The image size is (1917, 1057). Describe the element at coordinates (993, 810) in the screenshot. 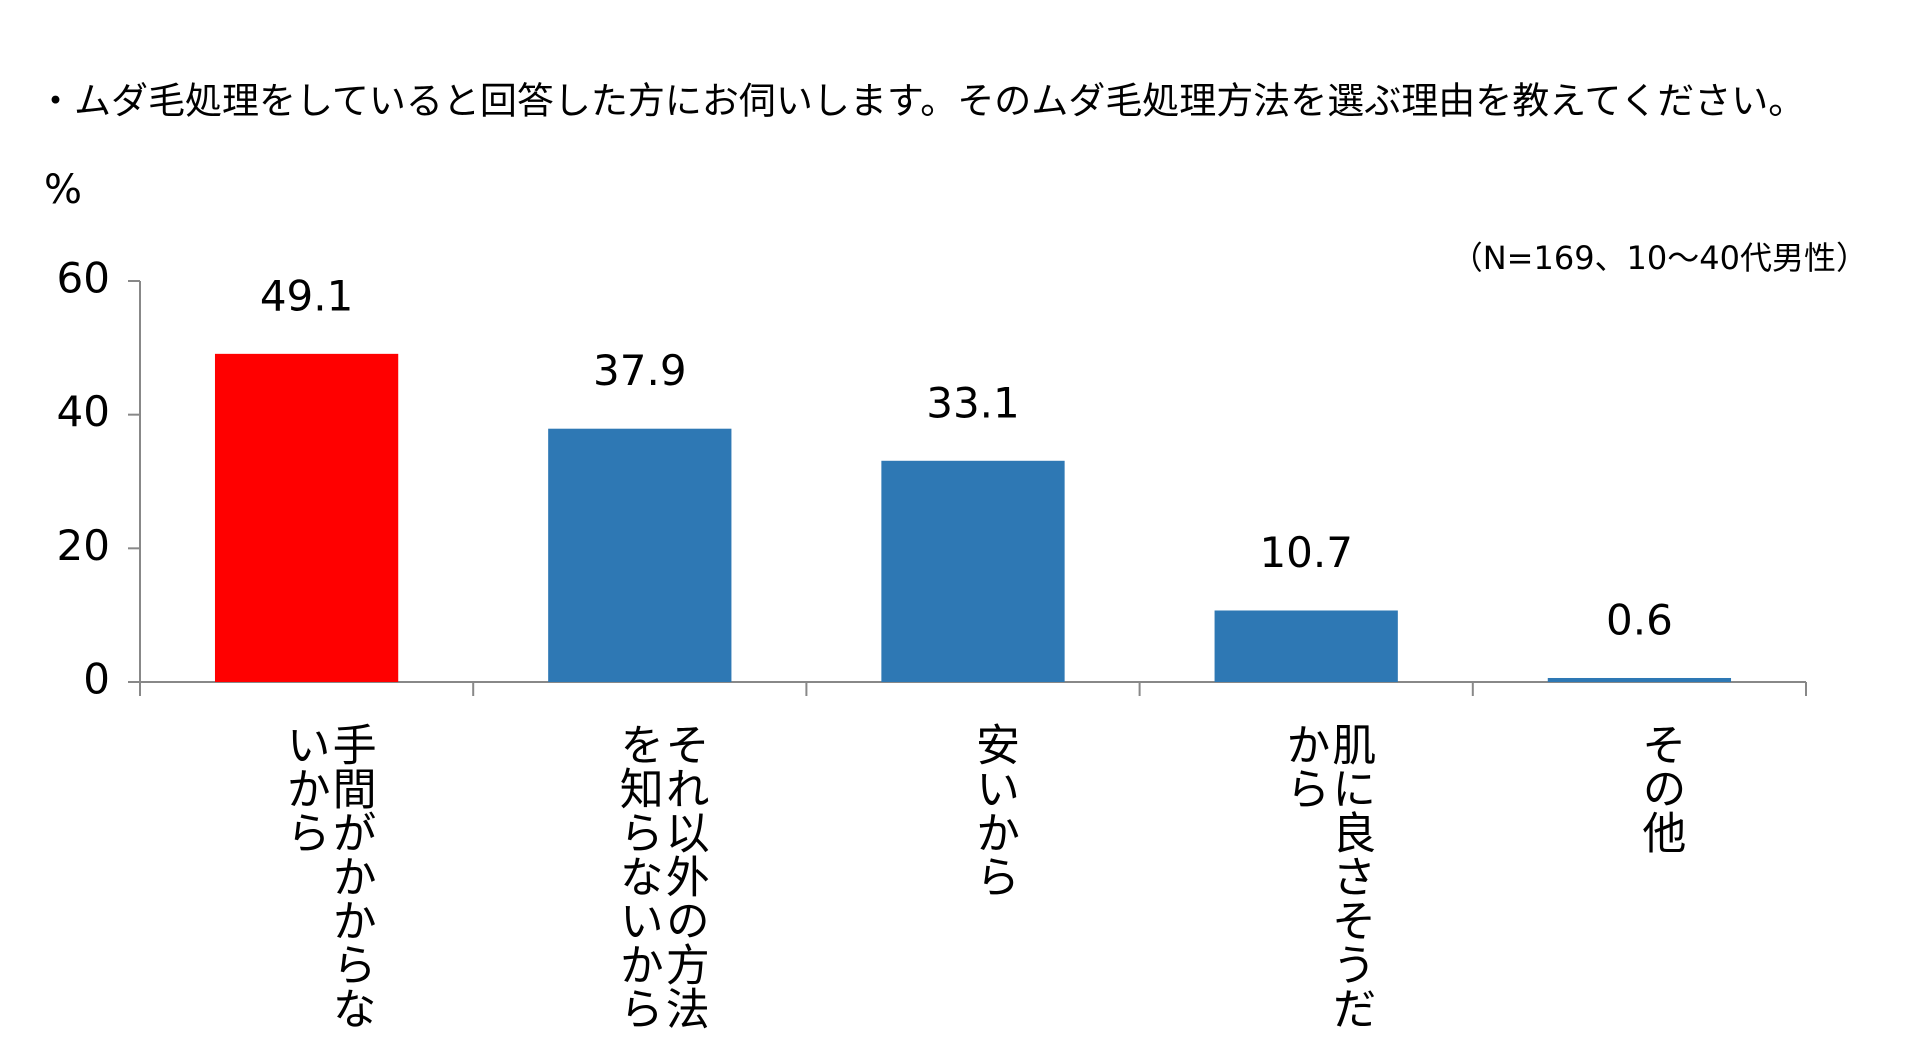

I see `x-tick-label: 安いから` at that location.